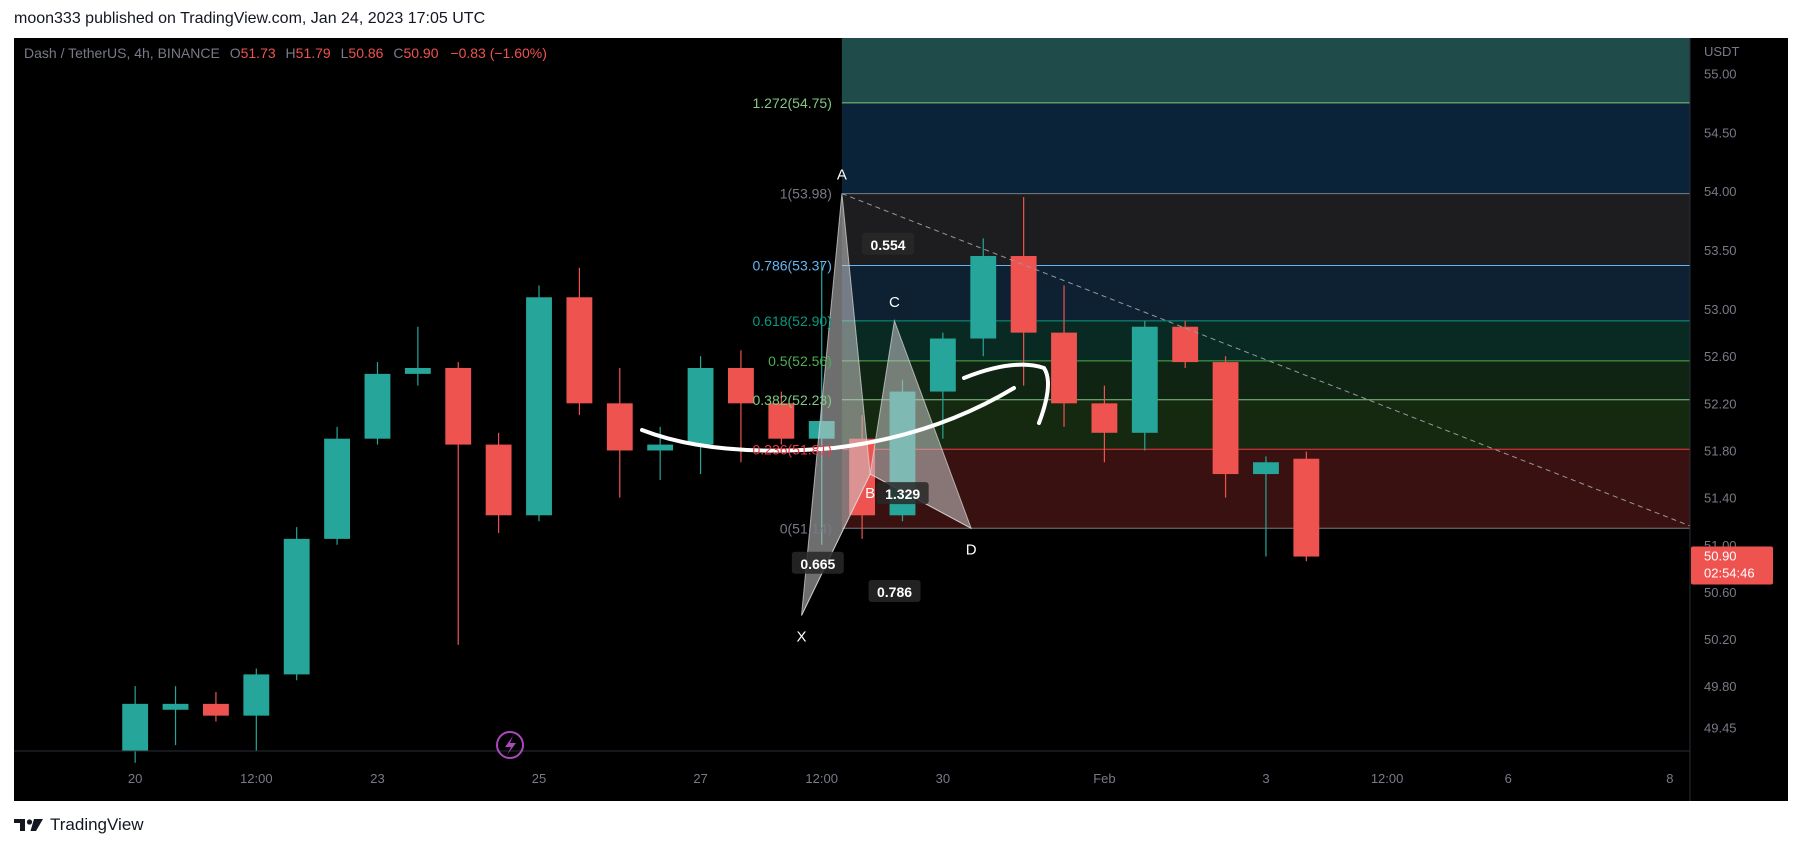  What do you see at coordinates (700, 778) in the screenshot?
I see `time-axis-tick: 27` at bounding box center [700, 778].